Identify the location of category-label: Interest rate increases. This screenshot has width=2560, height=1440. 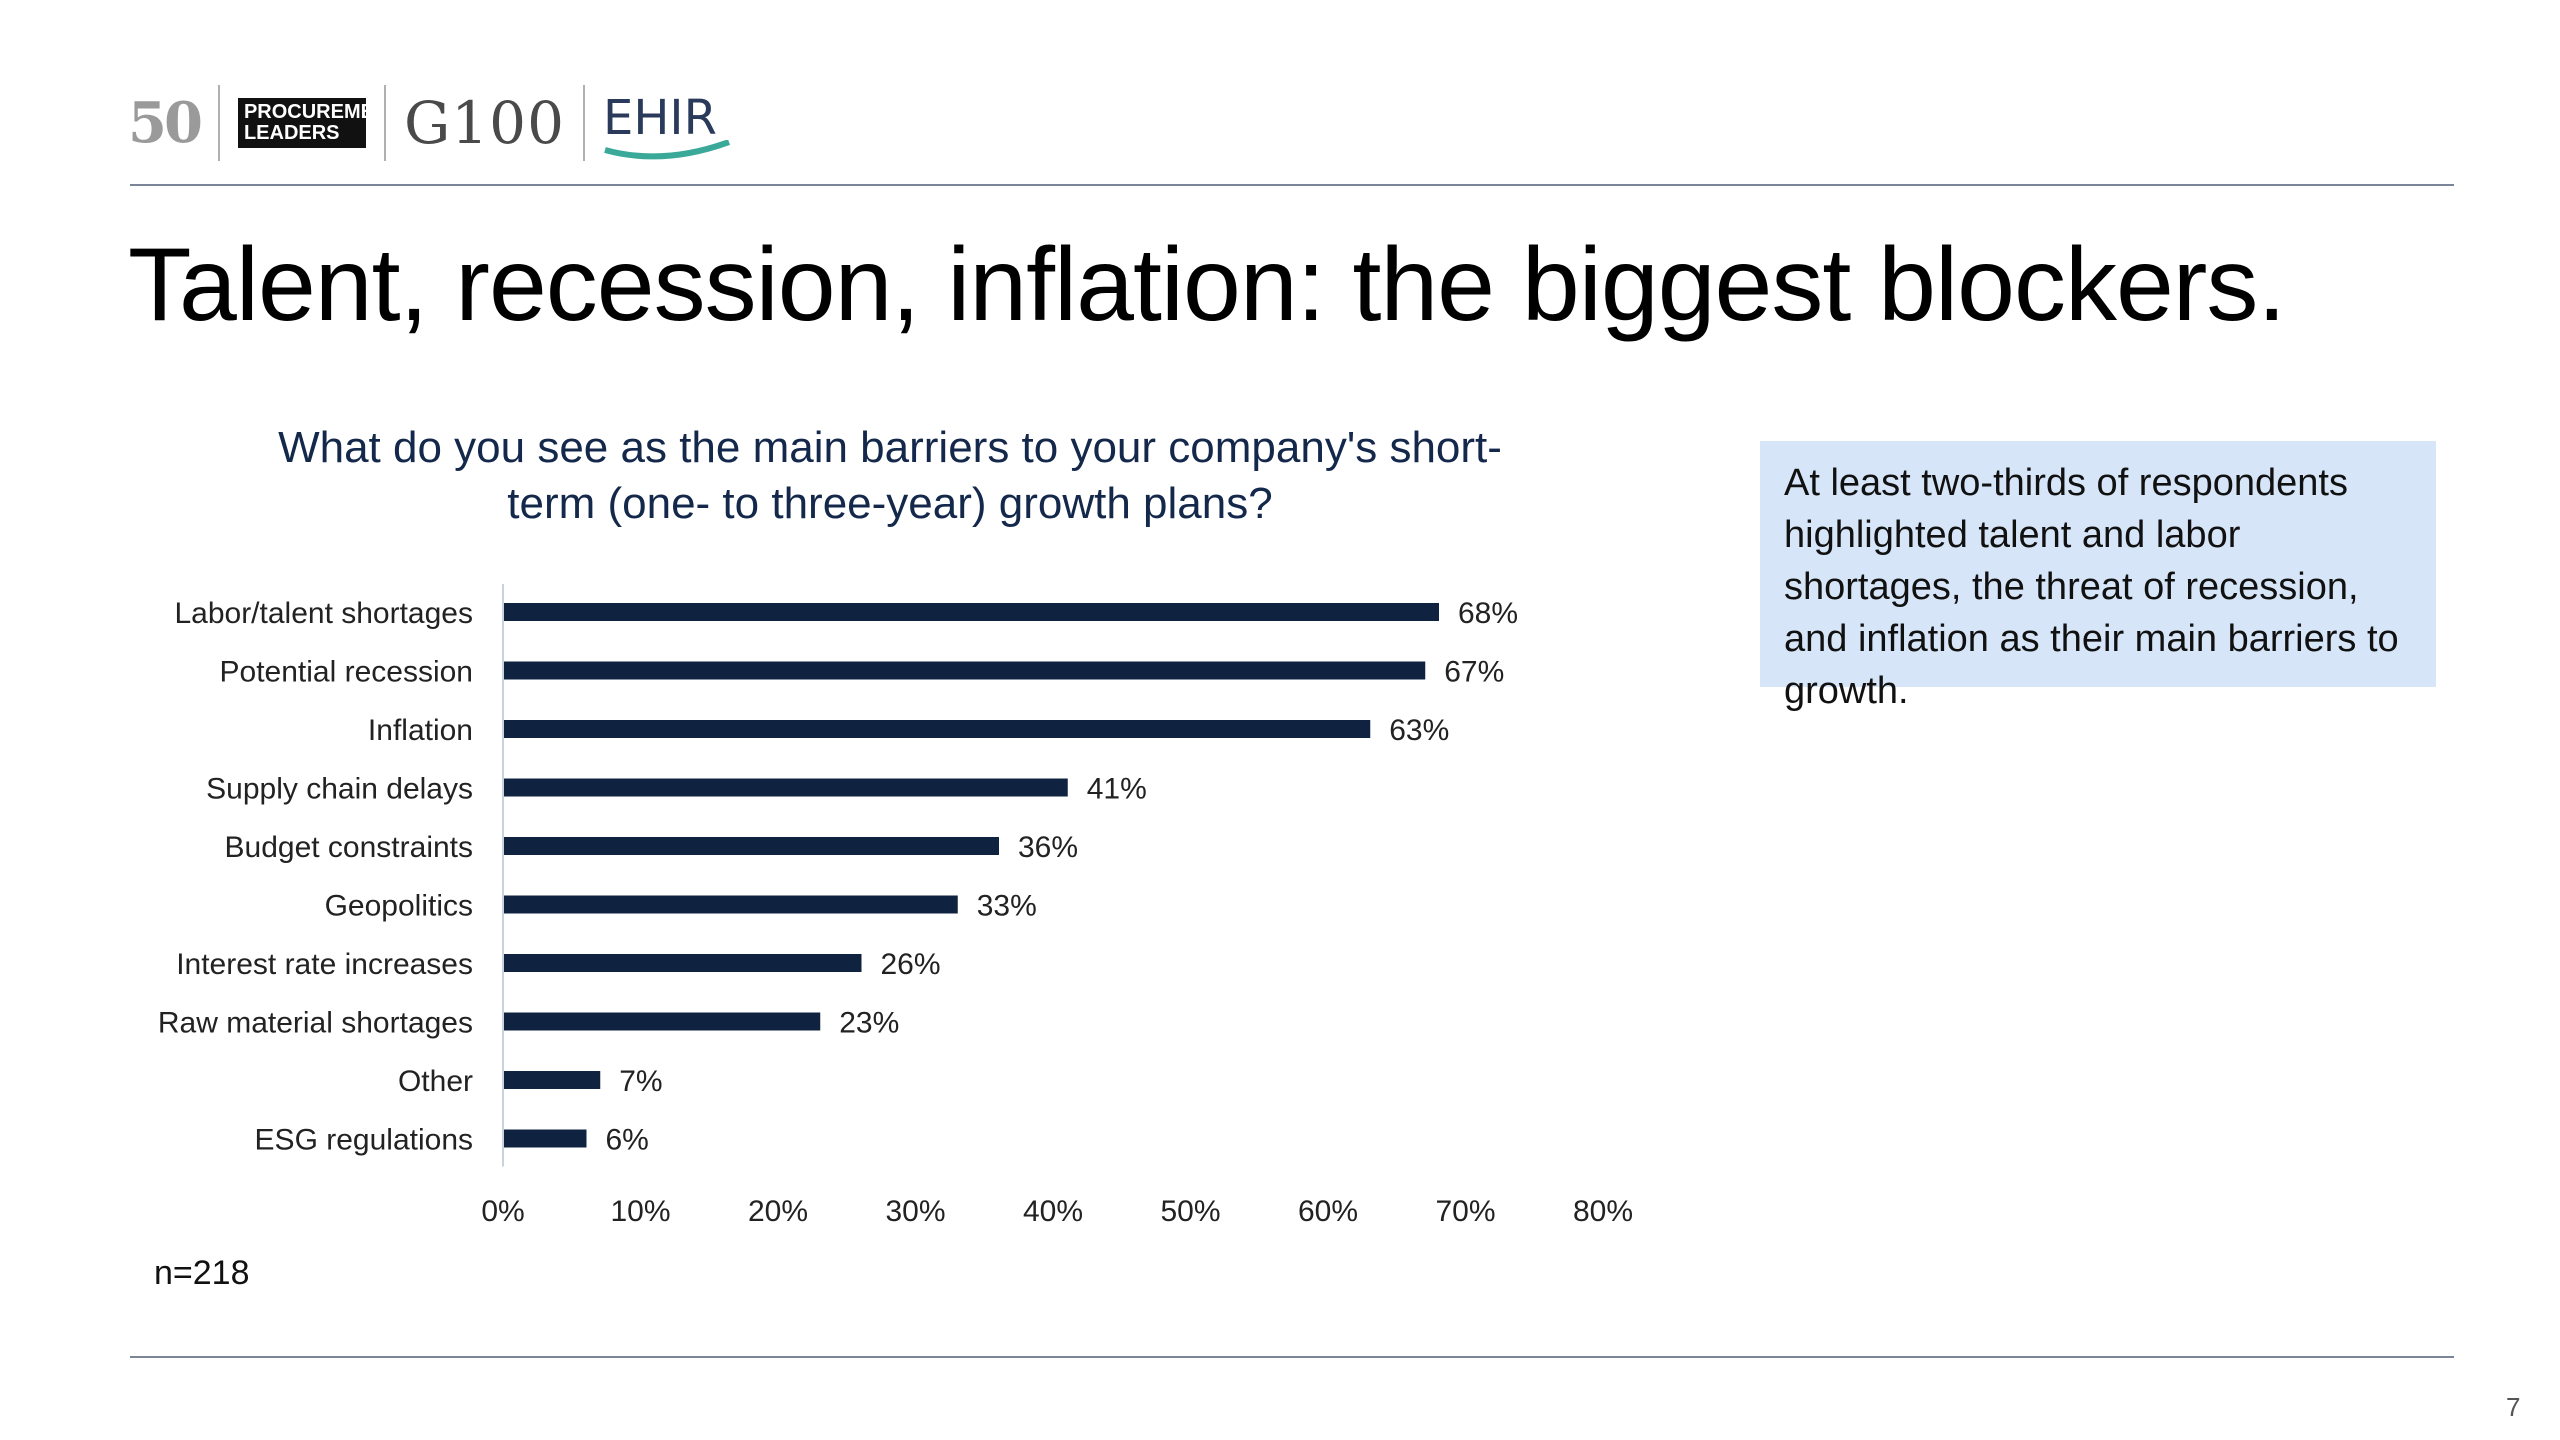
(324, 964).